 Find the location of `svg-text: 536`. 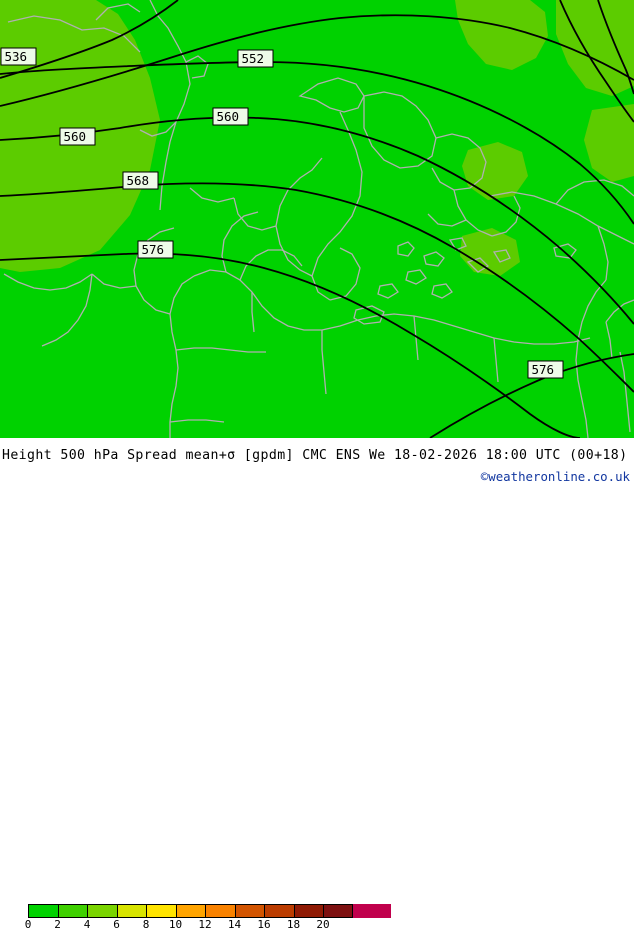

svg-text: 536 is located at coordinates (16, 56).